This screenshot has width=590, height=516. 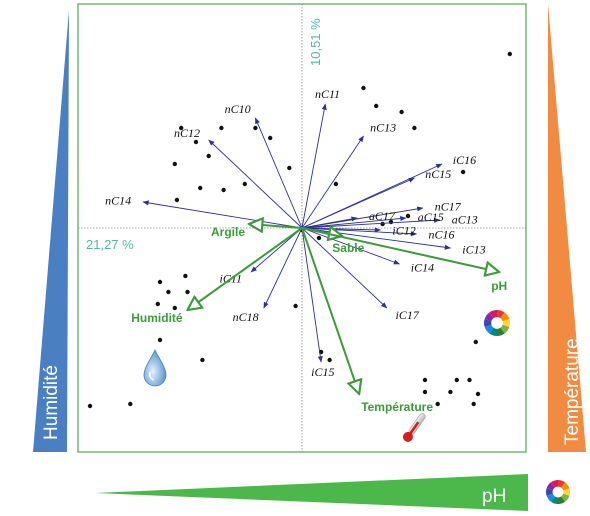 I want to click on vector-label-ic17: iC17, so click(x=408, y=315).